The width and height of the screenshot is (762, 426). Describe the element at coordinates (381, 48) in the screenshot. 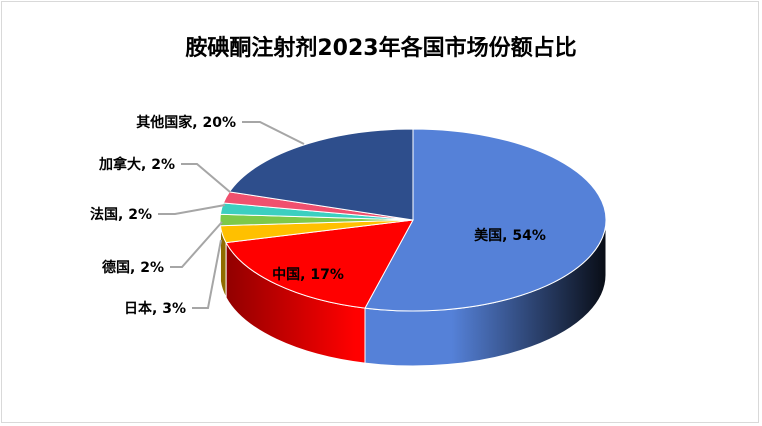

I see `chart-title: 胺碘酮注射剂2023年各国市场份额占比` at that location.